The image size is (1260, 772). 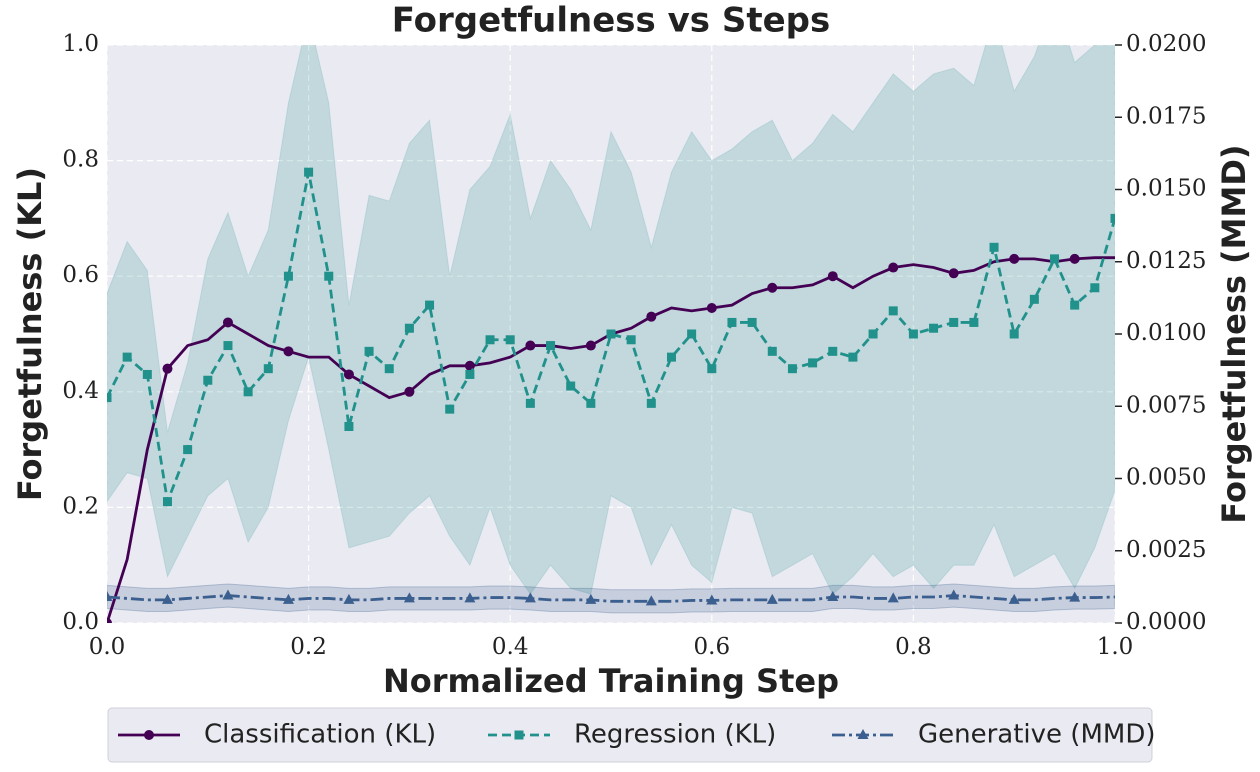 I want to click on y2-tick-label: 0.0125, so click(x=1166, y=261).